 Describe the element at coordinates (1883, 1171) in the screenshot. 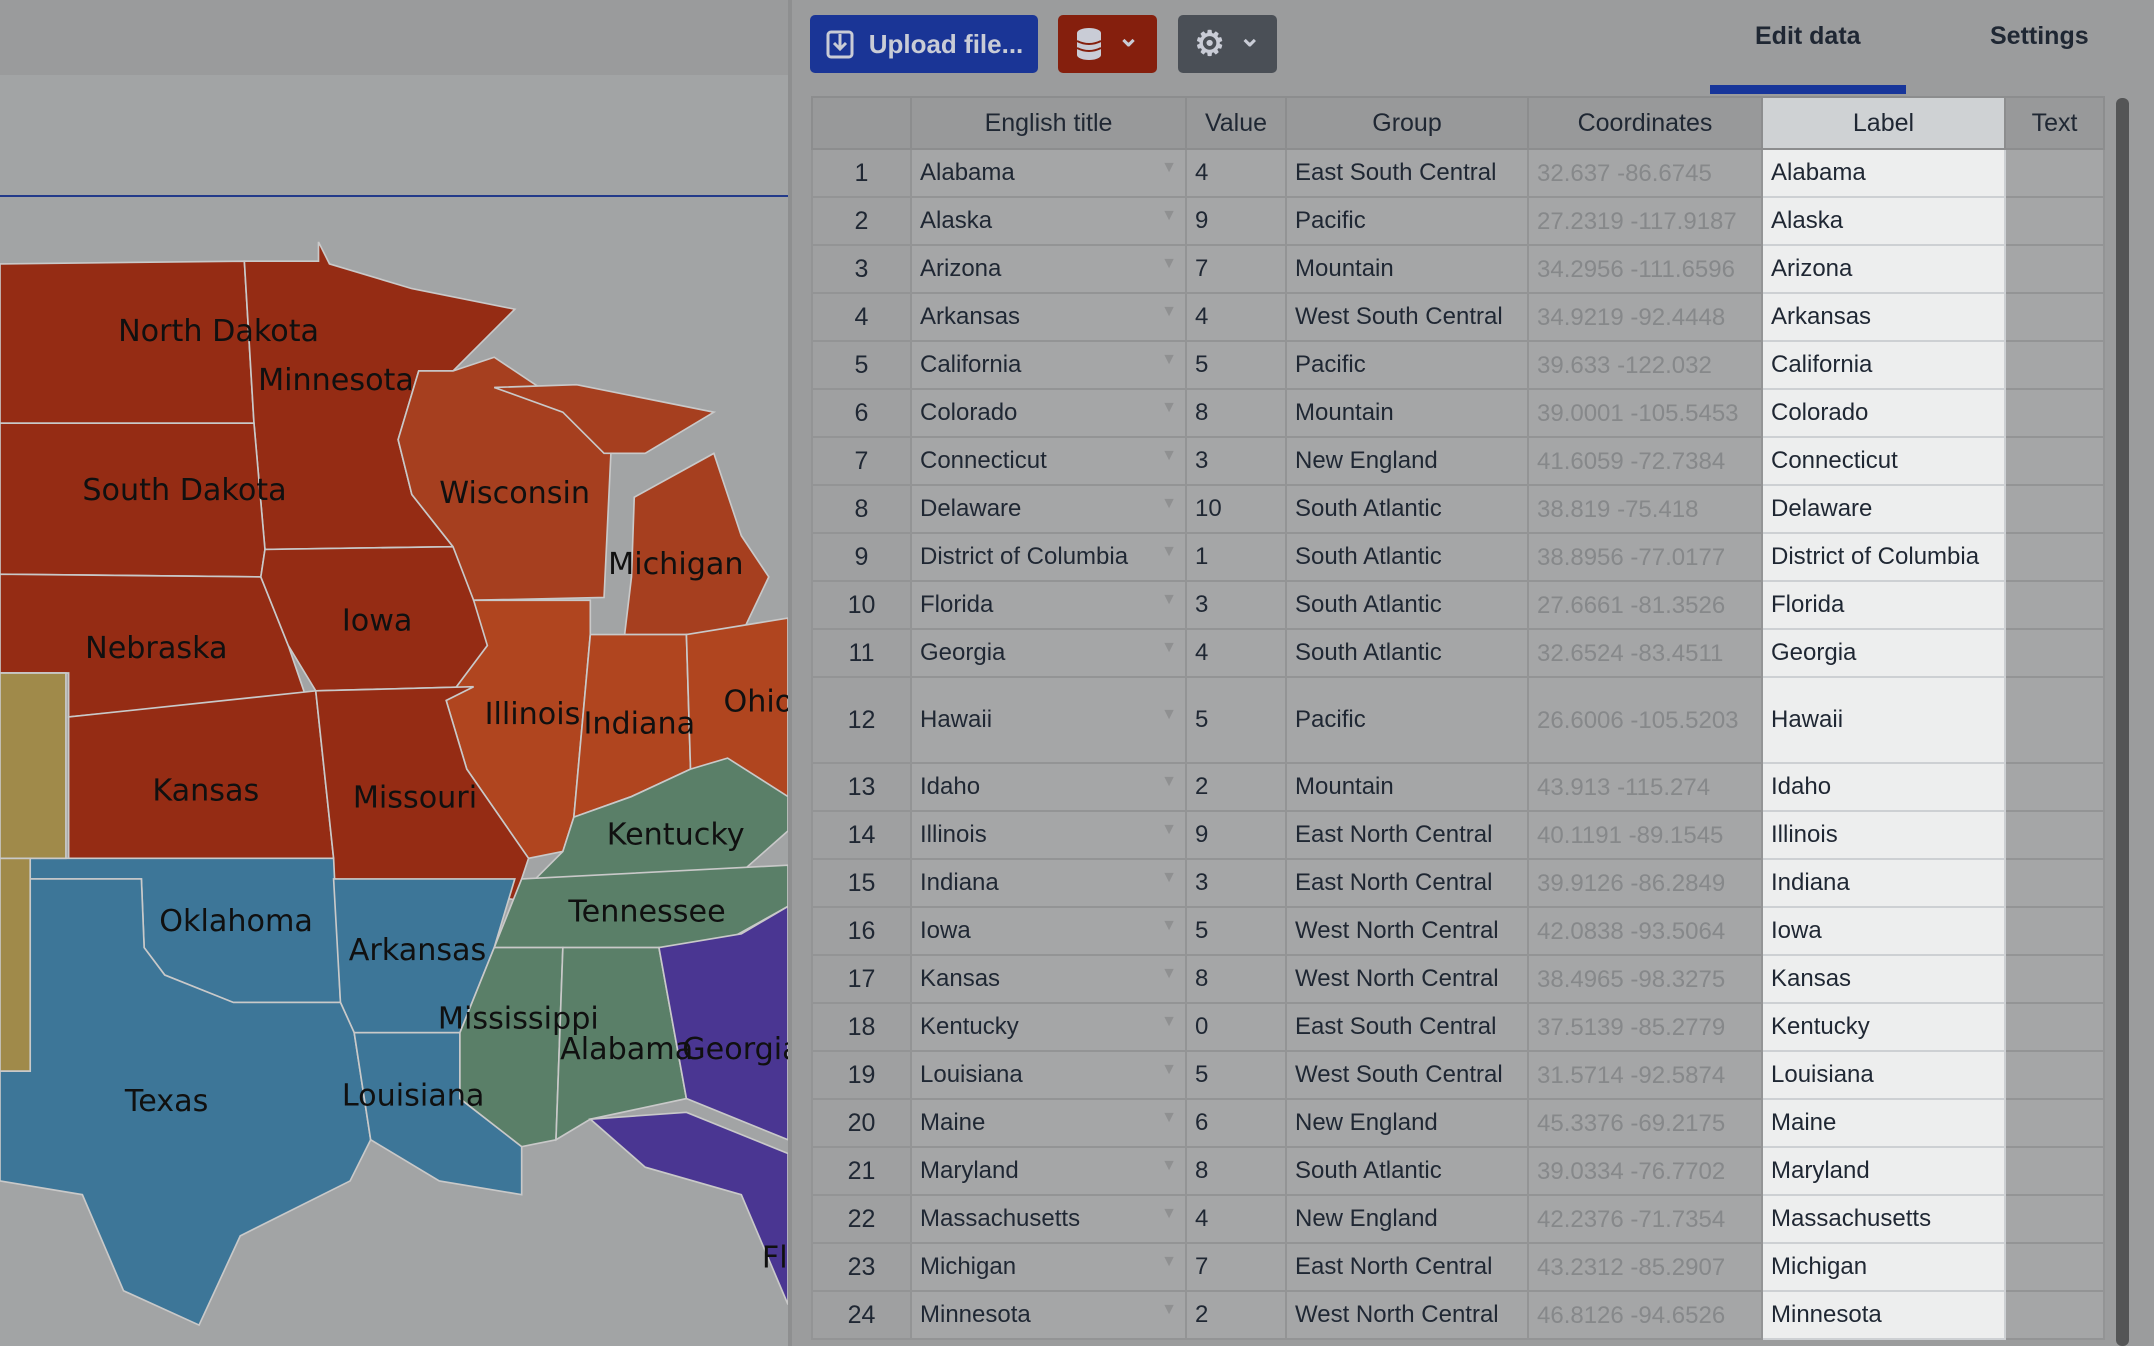

I see `cell-label: Maryland` at that location.